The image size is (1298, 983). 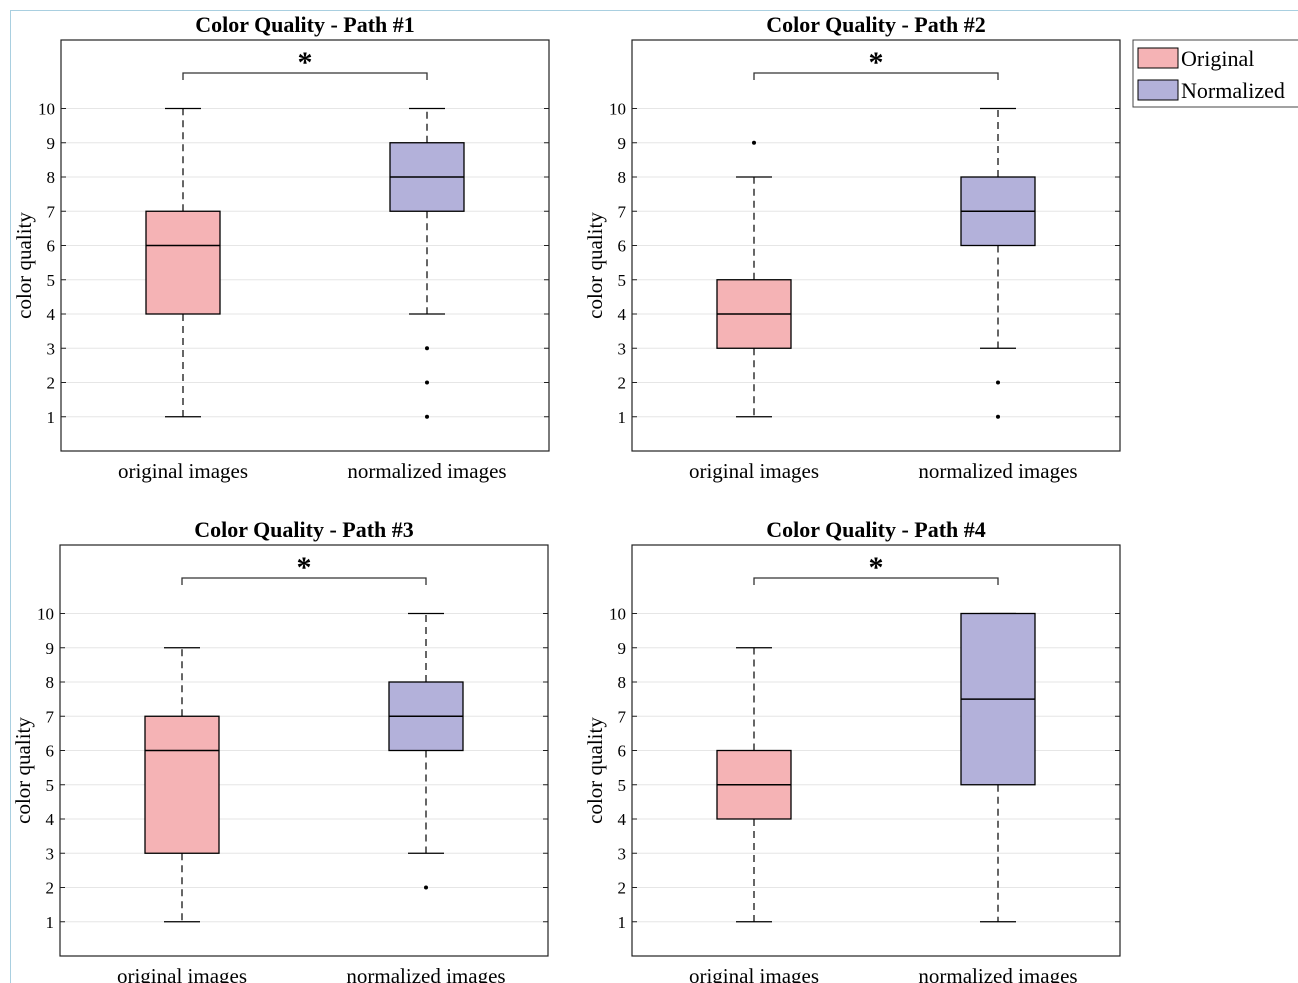 I want to click on chart-title: Color Quality - Path #4, so click(x=876, y=529).